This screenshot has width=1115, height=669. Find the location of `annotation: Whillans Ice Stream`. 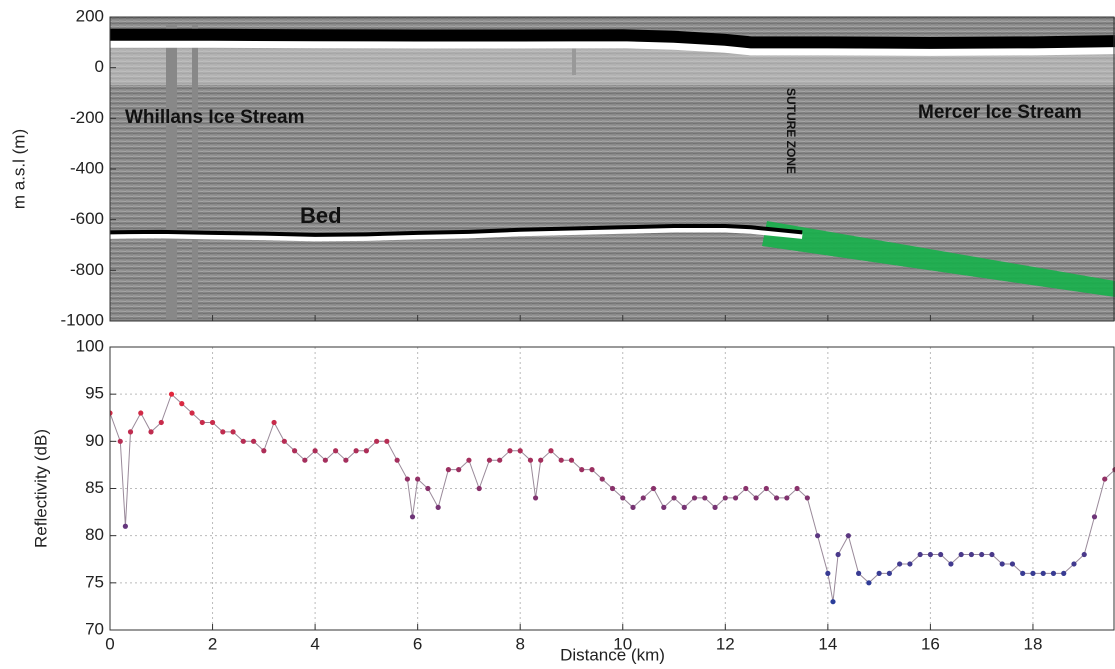

annotation: Whillans Ice Stream is located at coordinates (215, 117).